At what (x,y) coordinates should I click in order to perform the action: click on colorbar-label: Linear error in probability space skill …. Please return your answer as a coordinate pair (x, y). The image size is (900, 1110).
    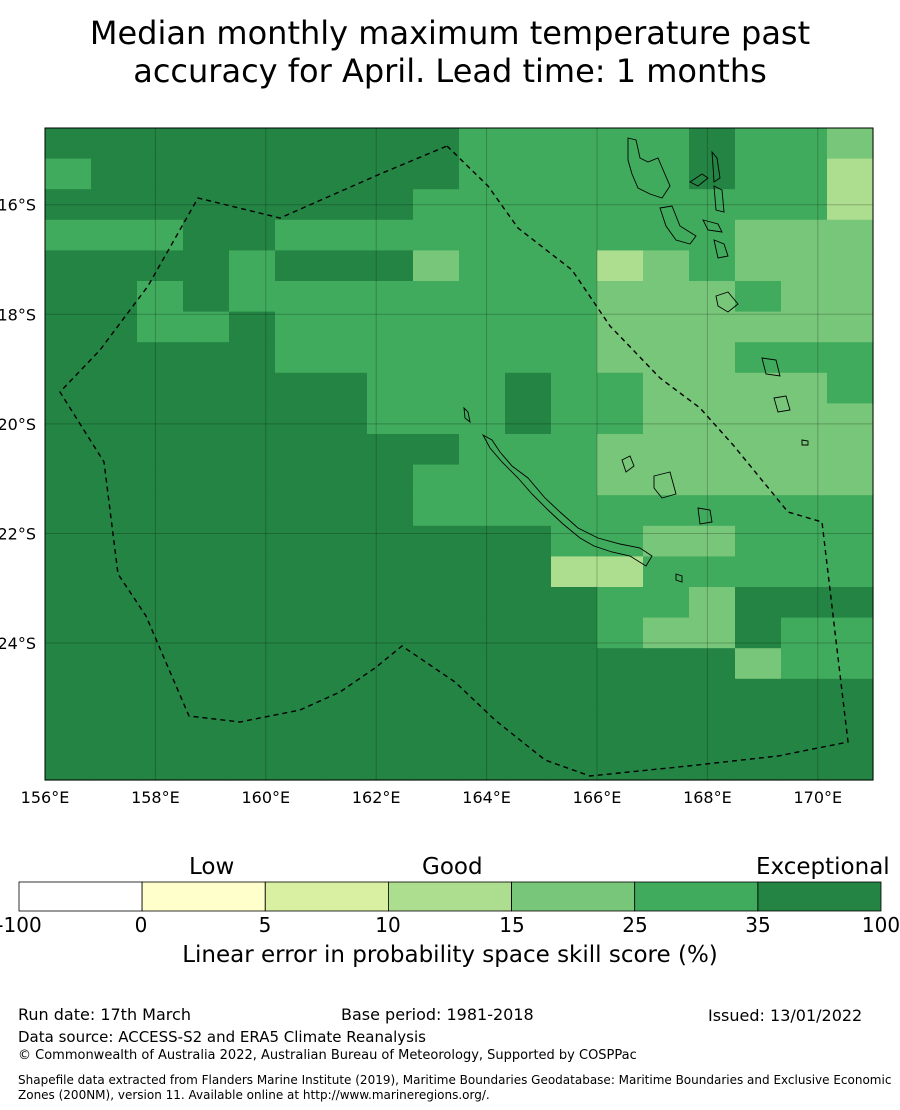
    Looking at the image, I should click on (450, 955).